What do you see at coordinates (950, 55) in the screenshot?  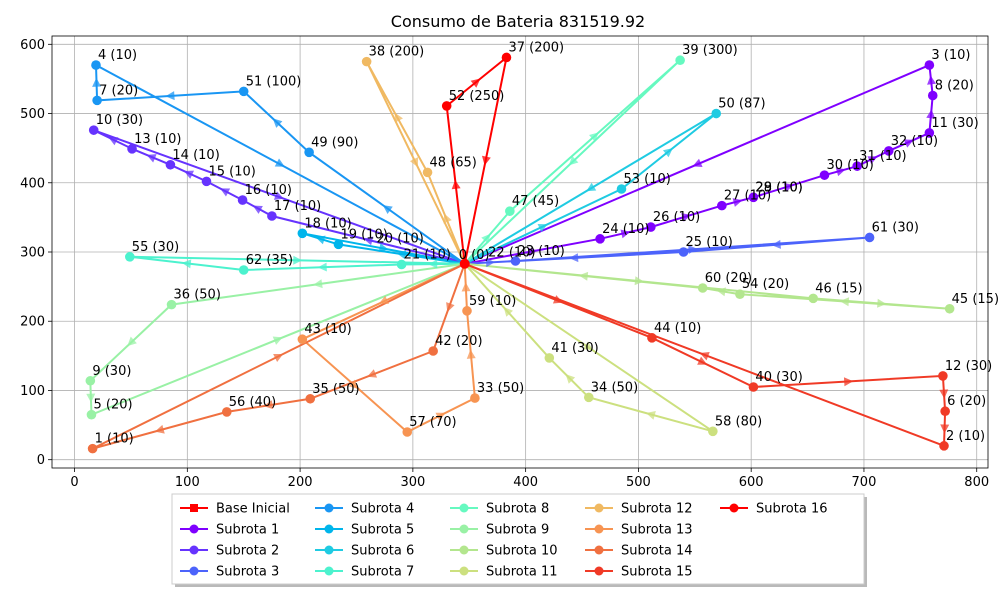 I see `point-label: 3 (10)` at bounding box center [950, 55].